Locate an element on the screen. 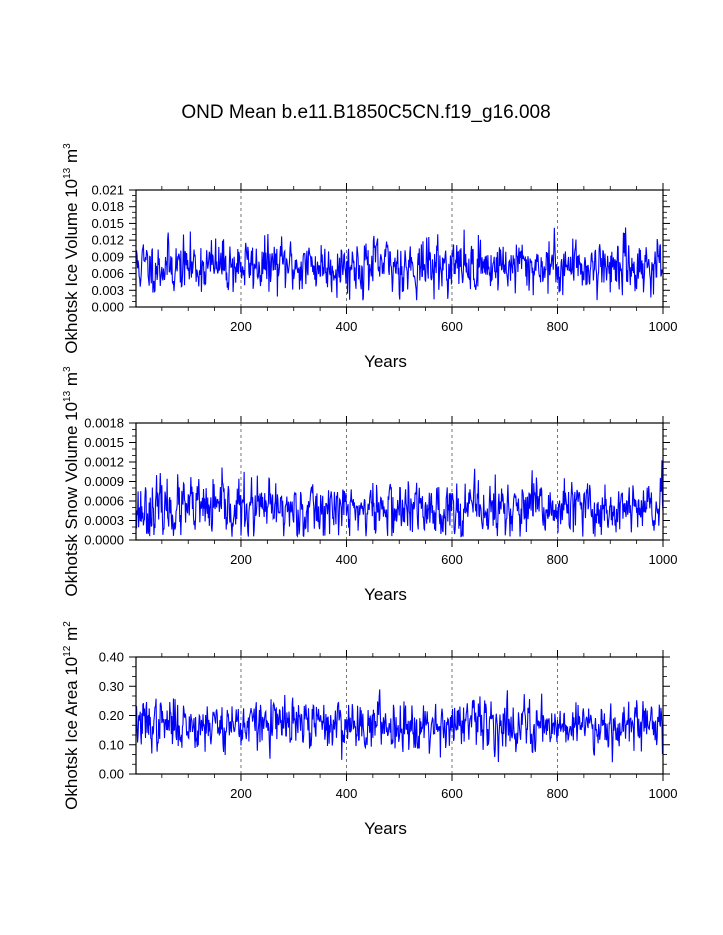 The width and height of the screenshot is (723, 935). y-tick-label: 0.021 is located at coordinates (107, 190).